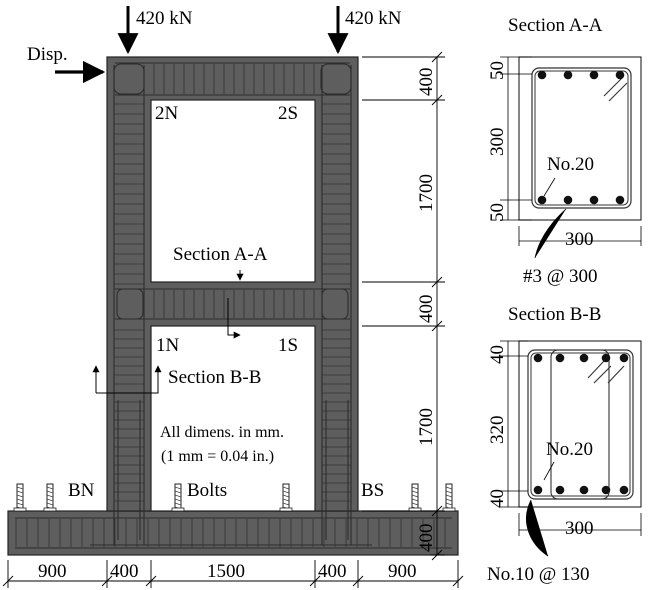 Image resolution: width=649 pixels, height=590 pixels. I want to click on vdim-5: 400, so click(426, 538).